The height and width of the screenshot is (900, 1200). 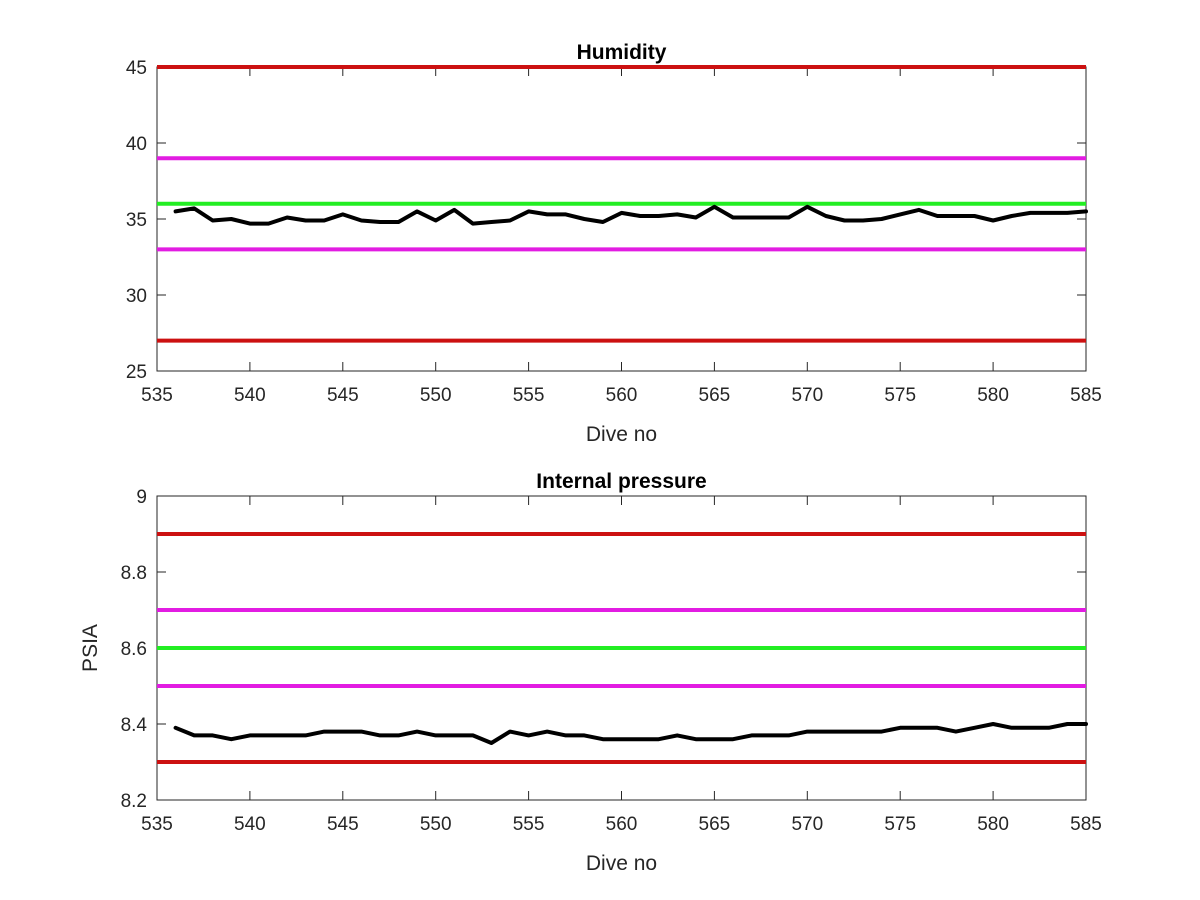 What do you see at coordinates (134, 573) in the screenshot?
I see `y-tick-label: 8.8` at bounding box center [134, 573].